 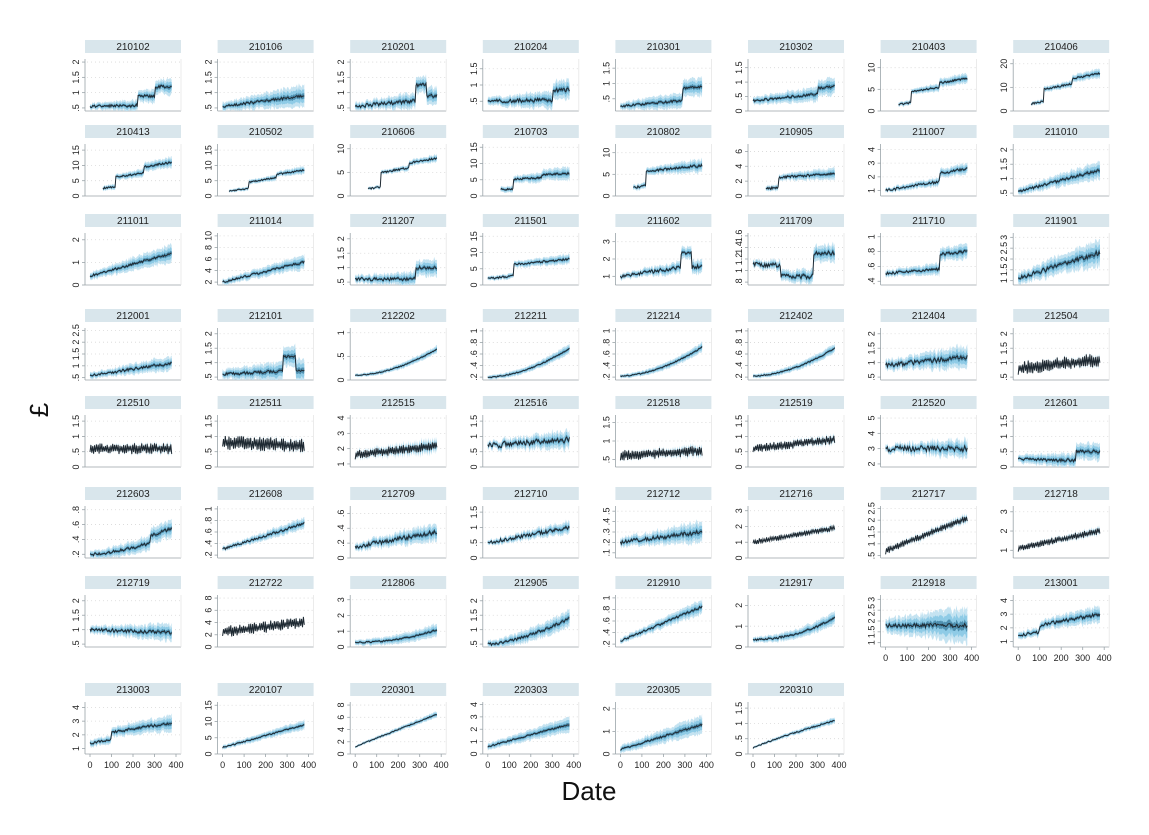 What do you see at coordinates (796, 47) in the screenshot?
I see `panel-title: 210302` at bounding box center [796, 47].